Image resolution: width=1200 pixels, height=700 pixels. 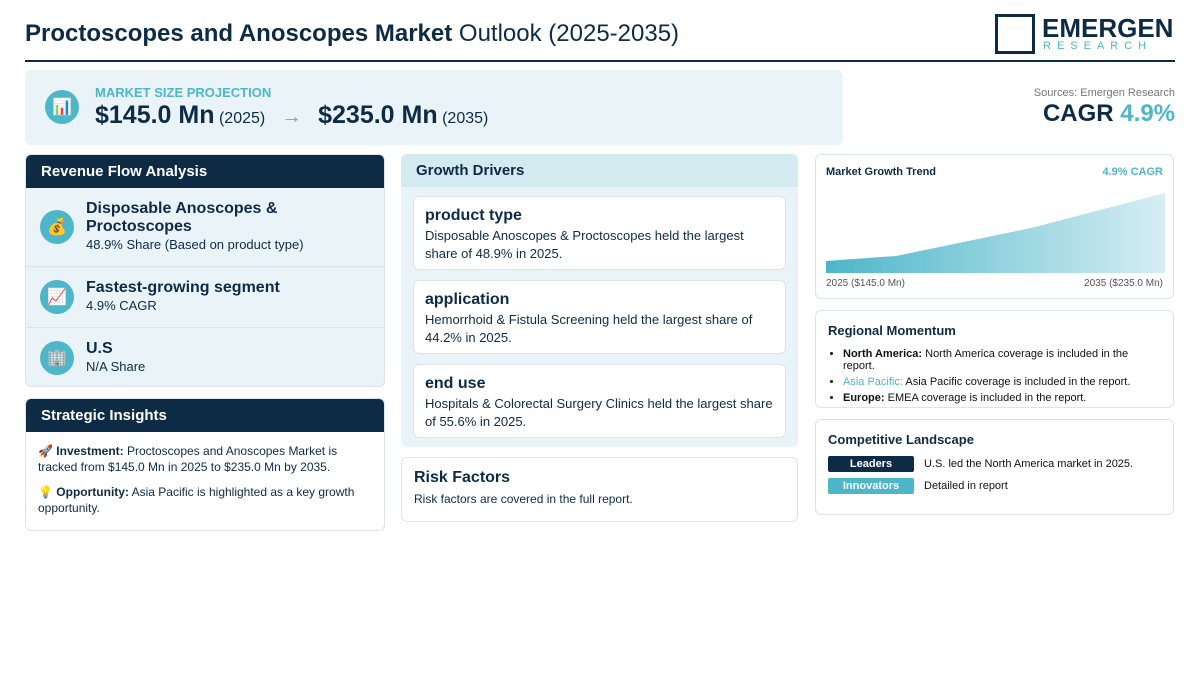 What do you see at coordinates (62, 107) in the screenshot?
I see `projection-icon: 📊` at bounding box center [62, 107].